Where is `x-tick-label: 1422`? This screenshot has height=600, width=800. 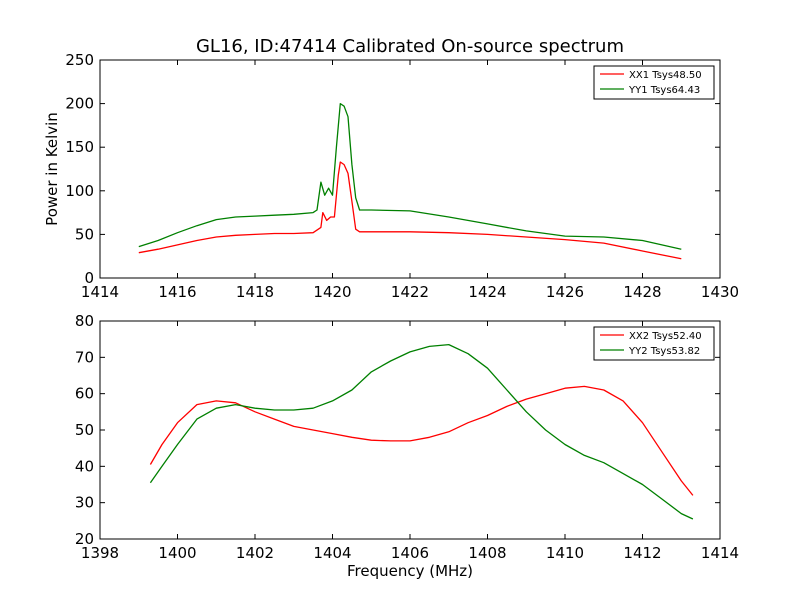 x-tick-label: 1422 is located at coordinates (410, 292).